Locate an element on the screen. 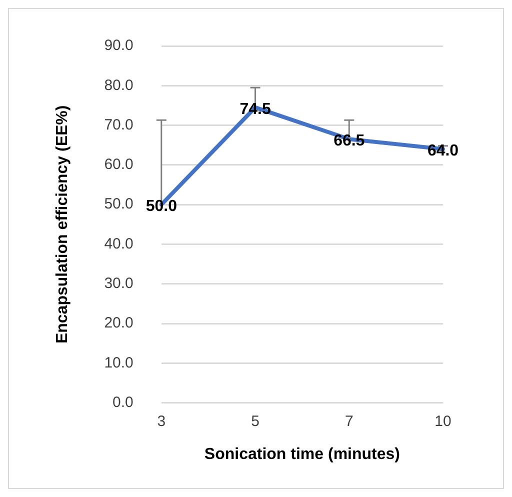 The height and width of the screenshot is (497, 512). y-axis-title: Encapsulation efficiency (EE%) is located at coordinates (63, 224).